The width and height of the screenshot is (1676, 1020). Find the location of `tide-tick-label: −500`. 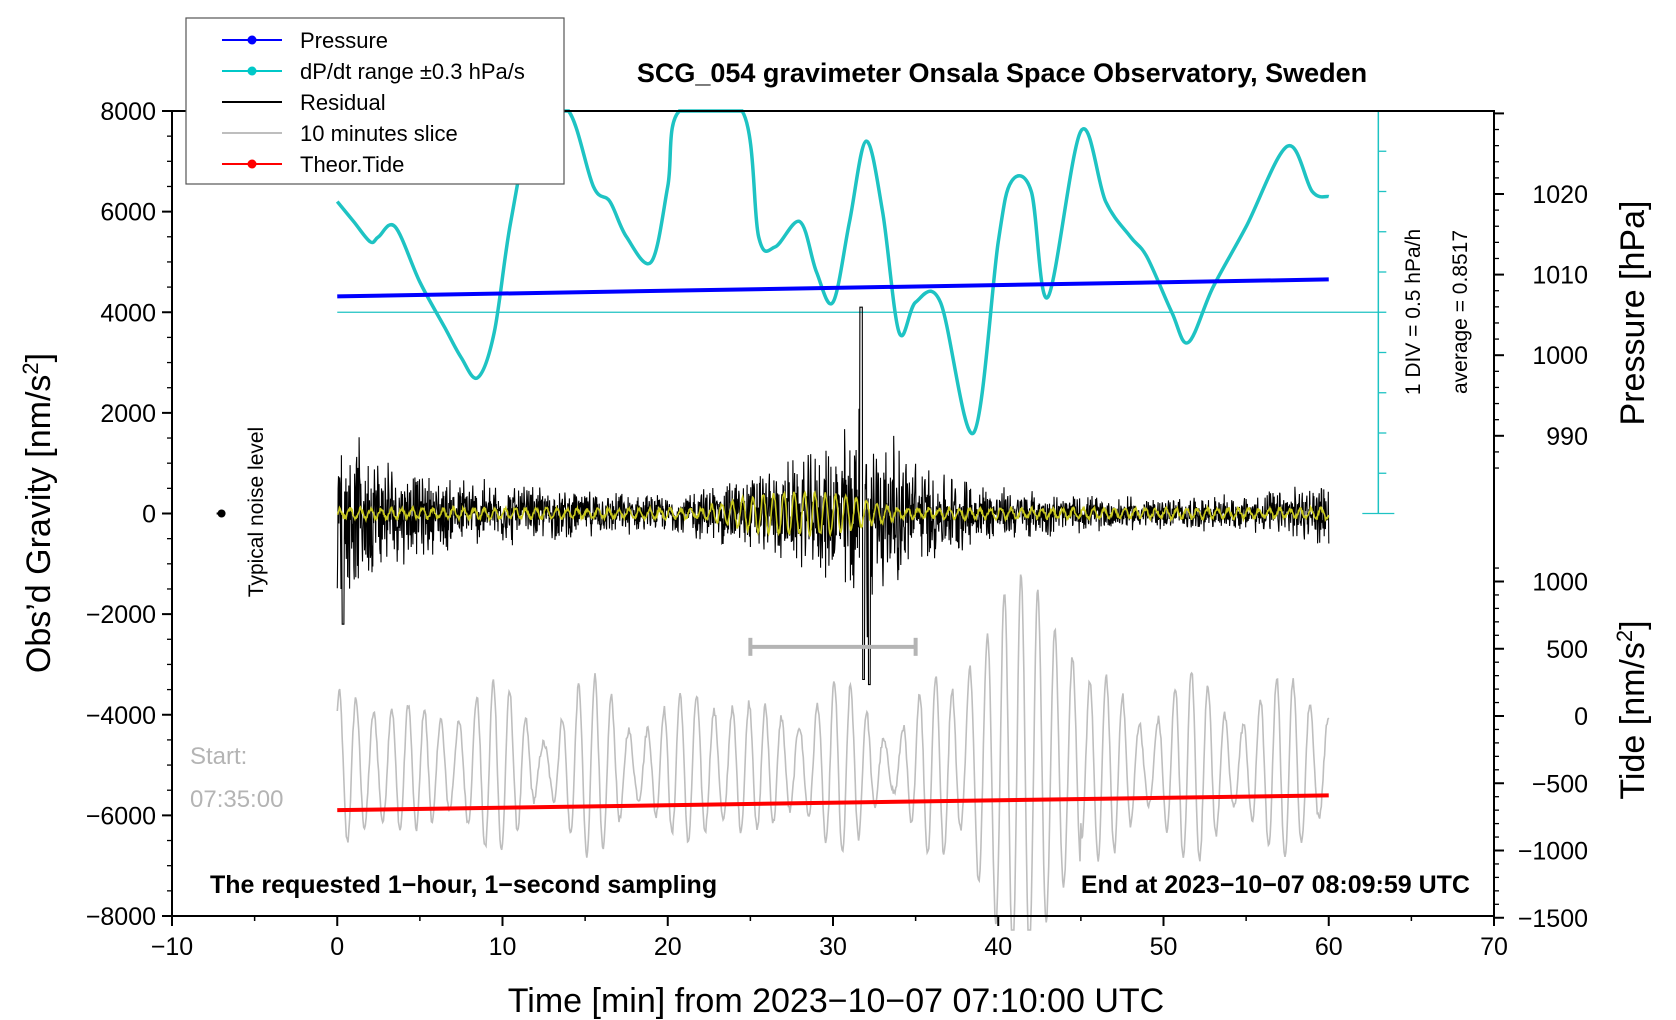

tide-tick-label: −500 is located at coordinates (1560, 784).